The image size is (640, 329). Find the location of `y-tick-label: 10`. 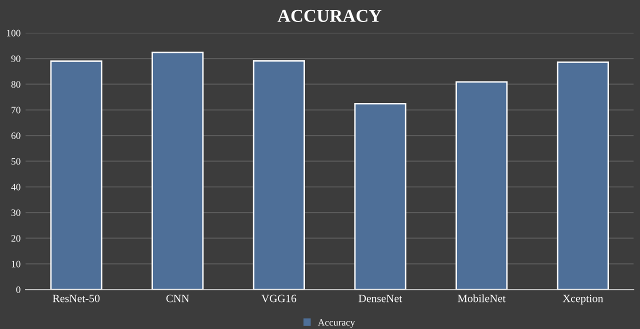

y-tick-label: 10 is located at coordinates (16, 264).